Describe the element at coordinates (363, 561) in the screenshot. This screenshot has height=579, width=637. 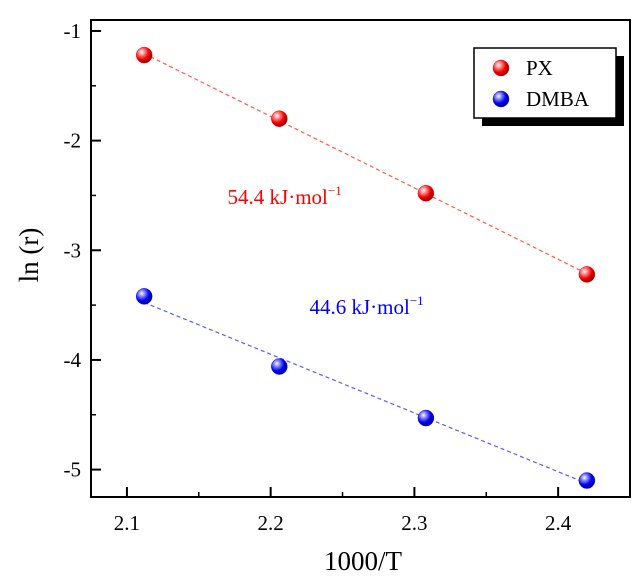
I see `x-axis-label: 1000/T` at that location.